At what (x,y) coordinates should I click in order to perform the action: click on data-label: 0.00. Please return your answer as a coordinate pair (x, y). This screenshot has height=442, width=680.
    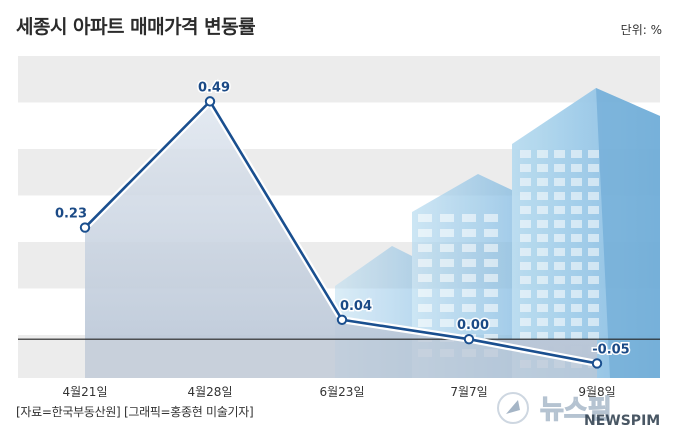
    Looking at the image, I should click on (473, 325).